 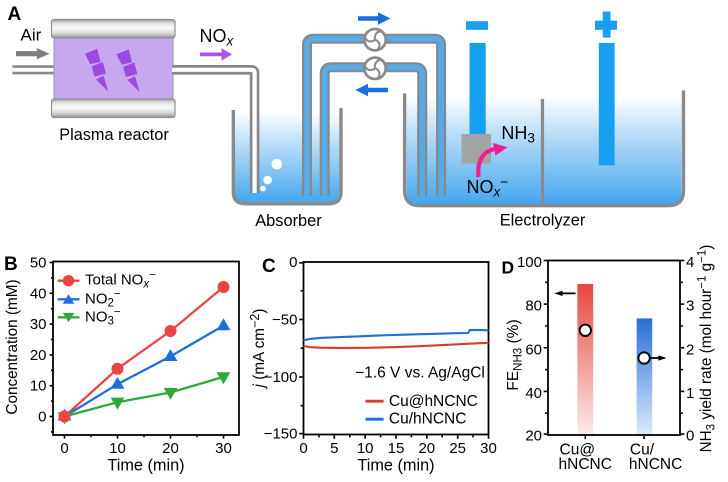 What do you see at coordinates (690, 262) in the screenshot?
I see `svg-text: 4` at bounding box center [690, 262].